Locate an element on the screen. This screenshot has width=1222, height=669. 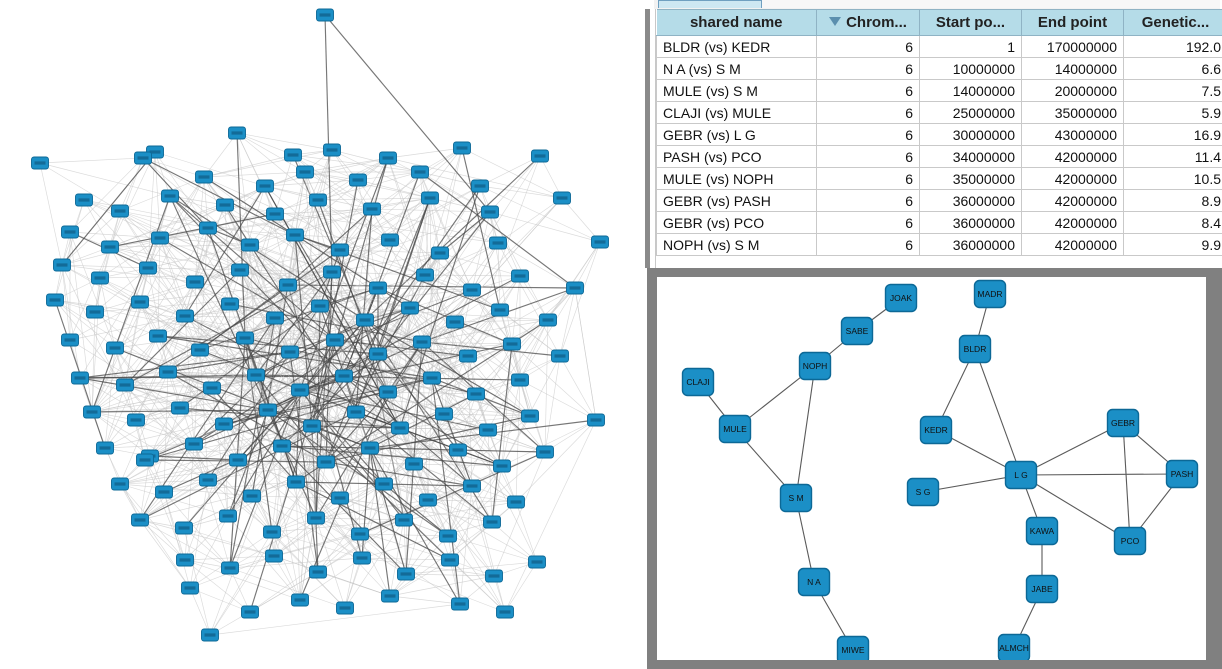
subnetwork-node: KEDR is located at coordinates (936, 430).